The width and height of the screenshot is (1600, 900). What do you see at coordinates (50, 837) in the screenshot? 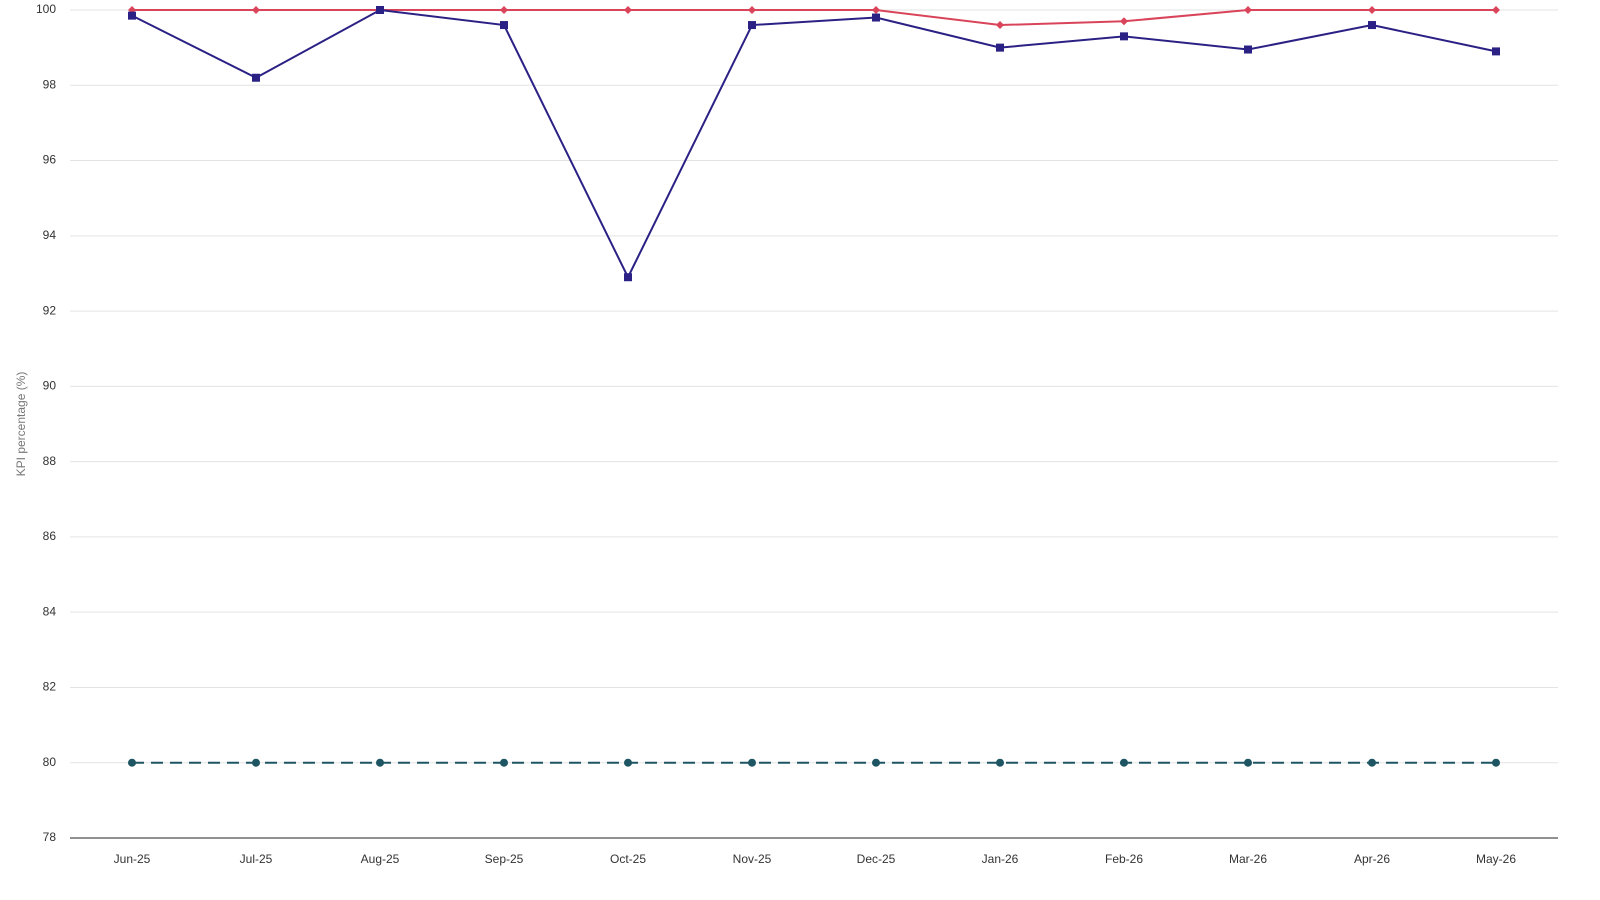
I see `y-tick-label: 78` at bounding box center [50, 837].